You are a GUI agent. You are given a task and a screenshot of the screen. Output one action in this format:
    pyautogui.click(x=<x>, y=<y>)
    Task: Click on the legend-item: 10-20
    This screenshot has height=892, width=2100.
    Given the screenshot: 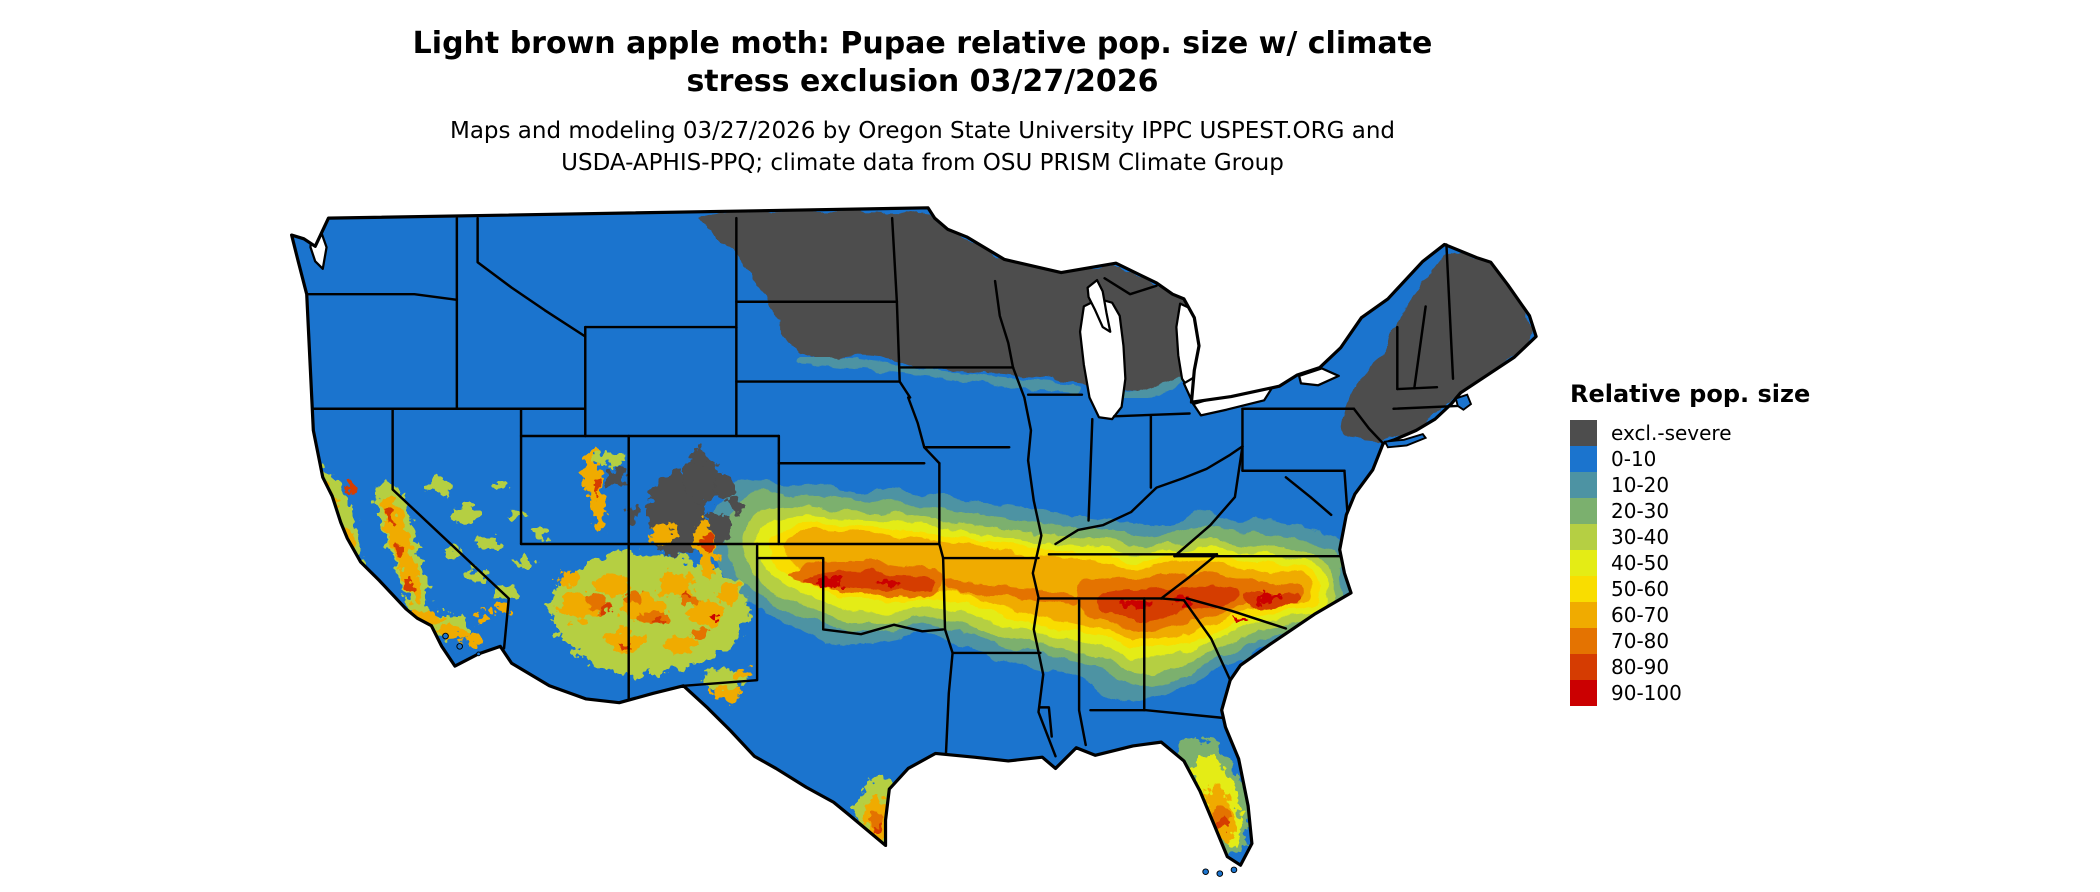 What is the action you would take?
    pyautogui.click(x=1690, y=485)
    